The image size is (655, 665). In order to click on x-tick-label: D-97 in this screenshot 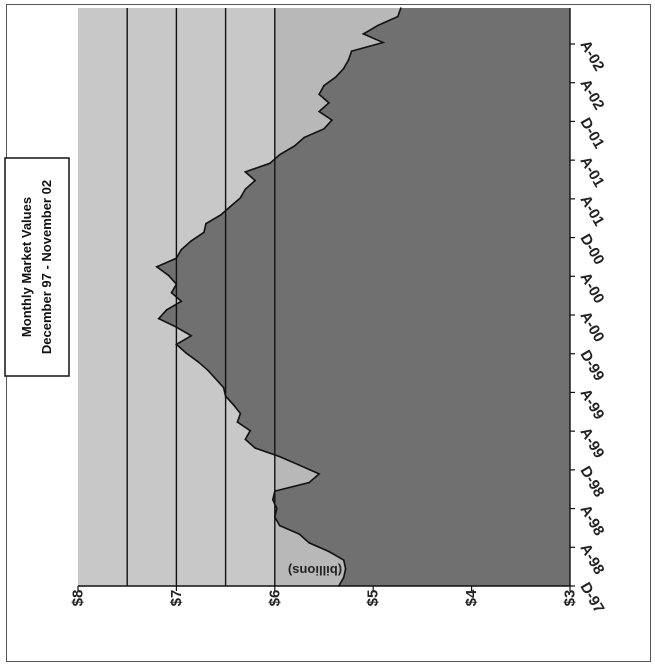, I will do `click(592, 598)`.